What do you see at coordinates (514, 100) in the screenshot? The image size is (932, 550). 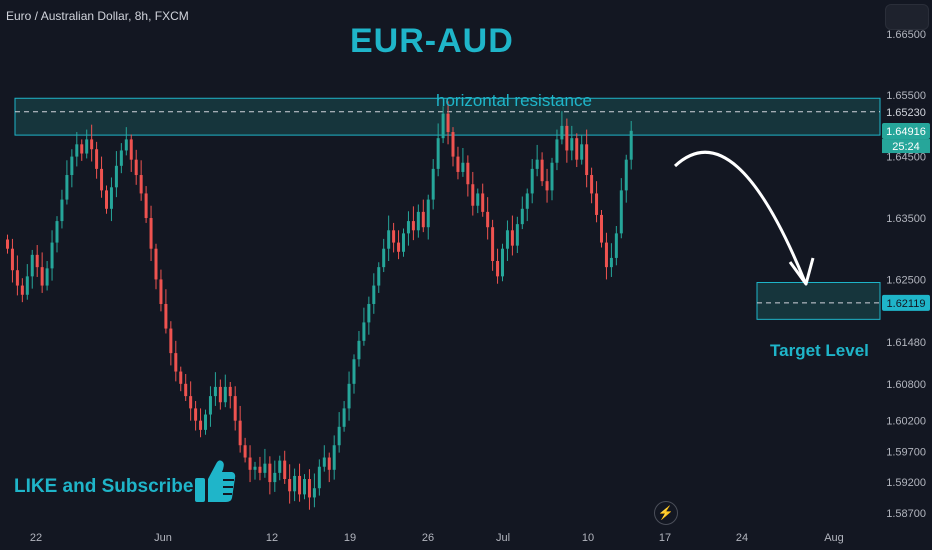 I see `resistance-label: horizontal resistance` at bounding box center [514, 100].